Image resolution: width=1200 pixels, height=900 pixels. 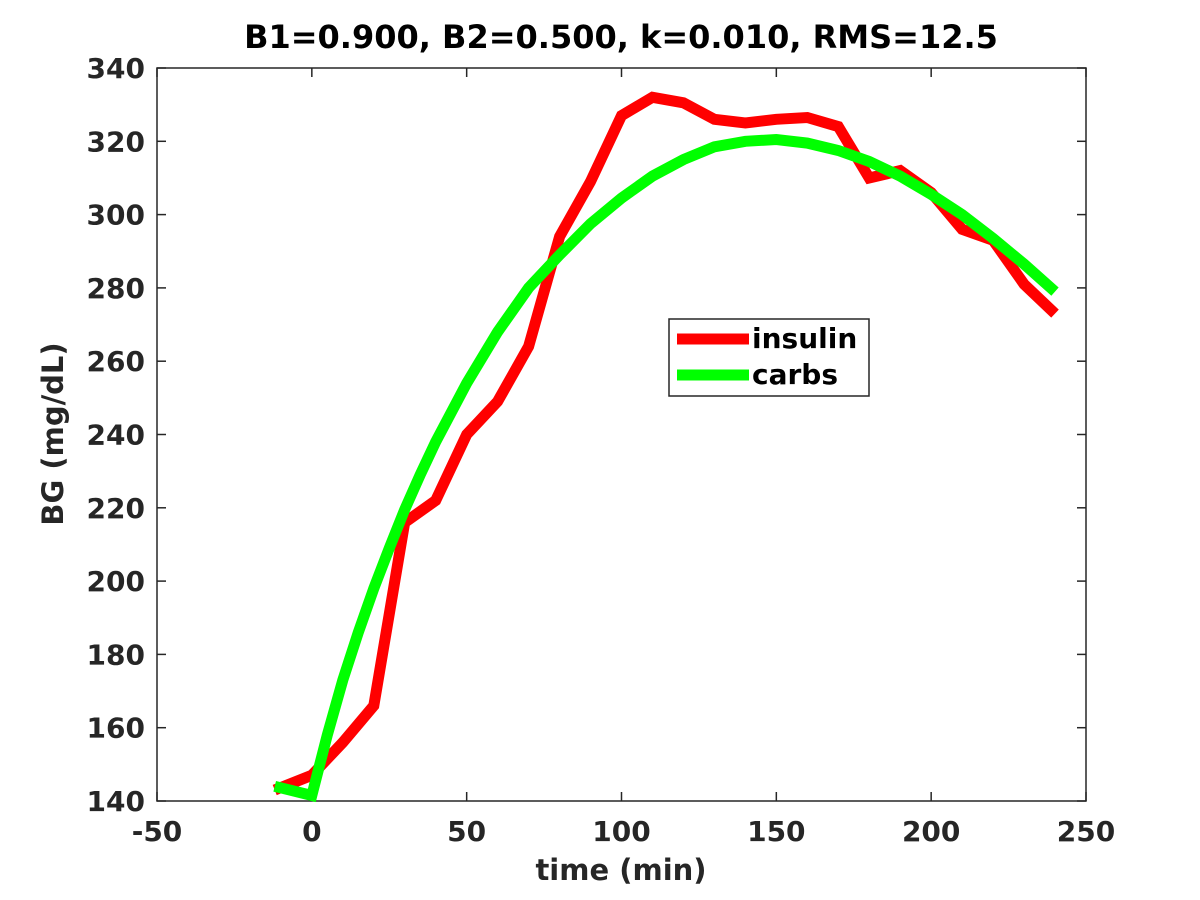 I want to click on y-tick-label: 180, so click(x=116, y=654).